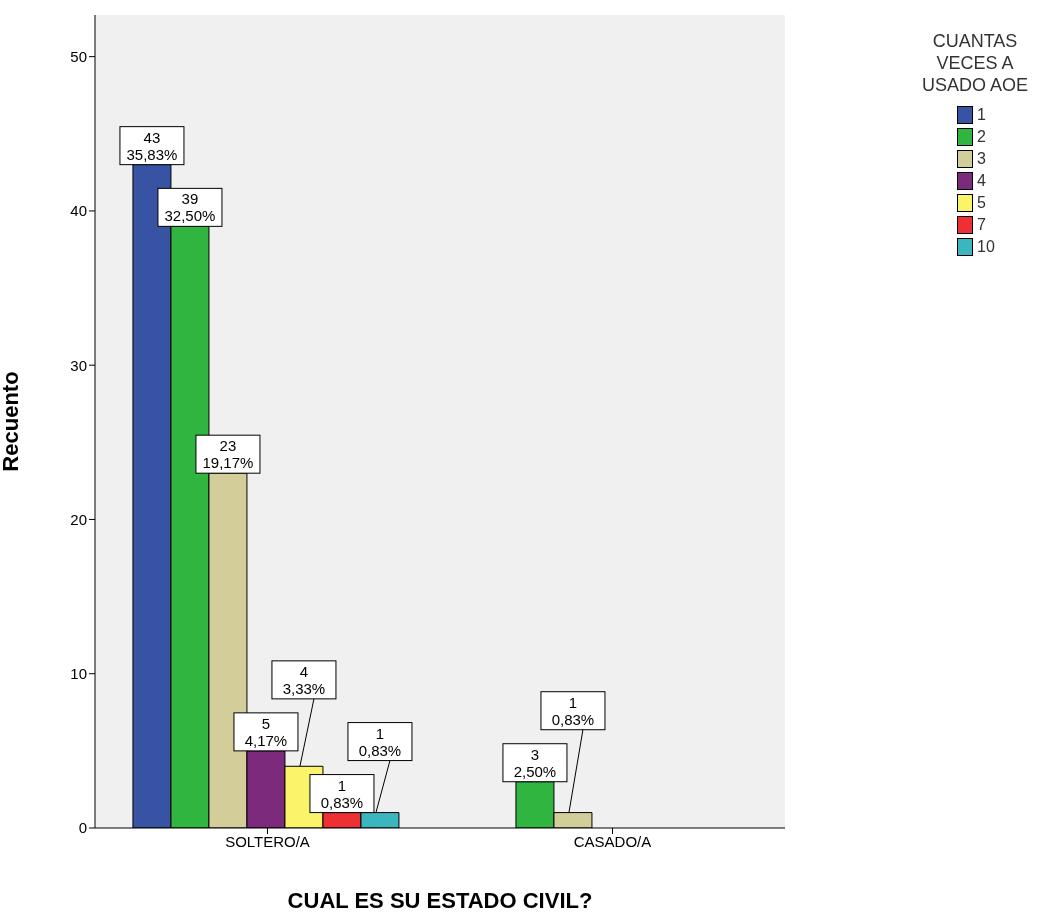  Describe the element at coordinates (78, 365) in the screenshot. I see `y-tick-label: 30` at that location.